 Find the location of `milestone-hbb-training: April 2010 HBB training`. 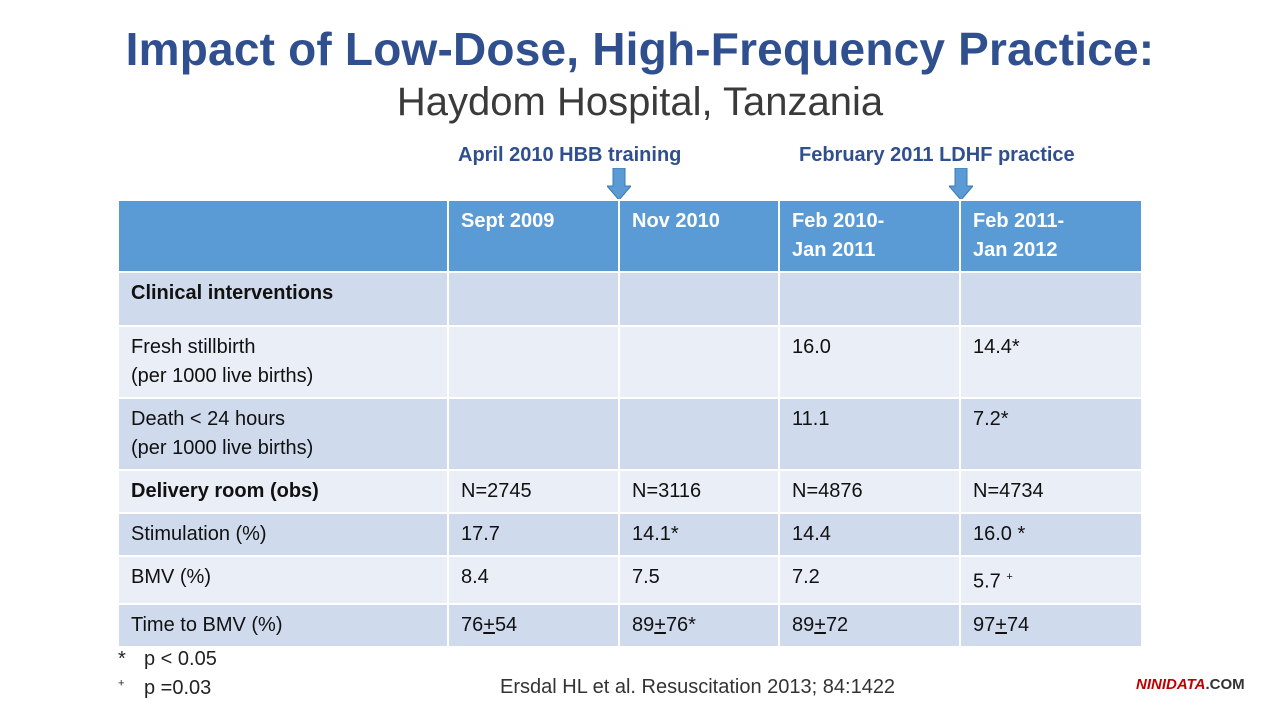

milestone-hbb-training: April 2010 HBB training is located at coordinates (570, 155).